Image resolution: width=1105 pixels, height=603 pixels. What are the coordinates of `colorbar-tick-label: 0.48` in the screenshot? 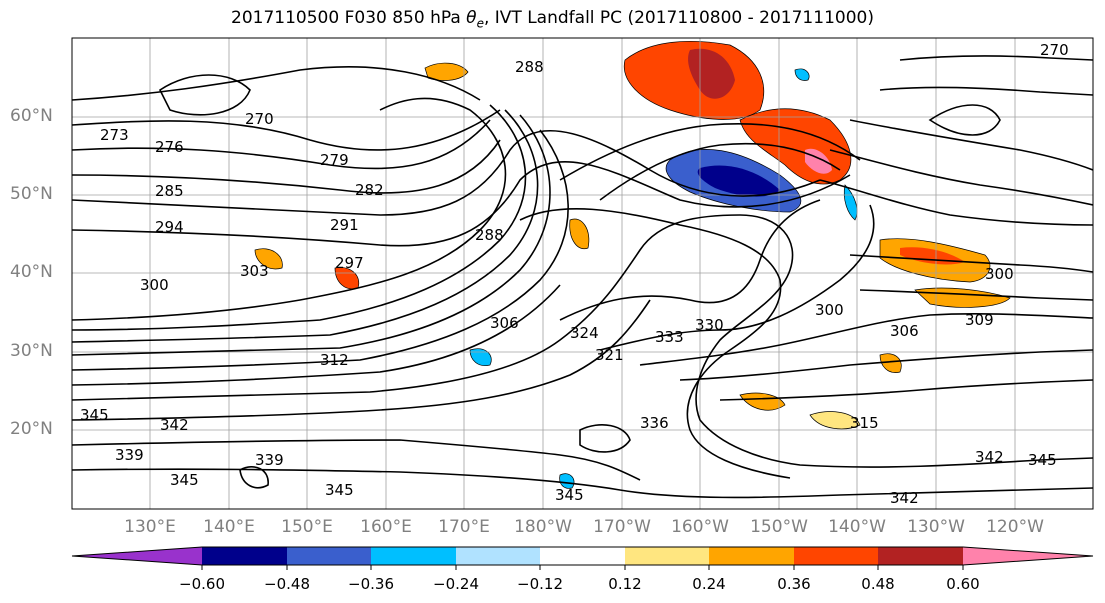 It's located at (878, 584).